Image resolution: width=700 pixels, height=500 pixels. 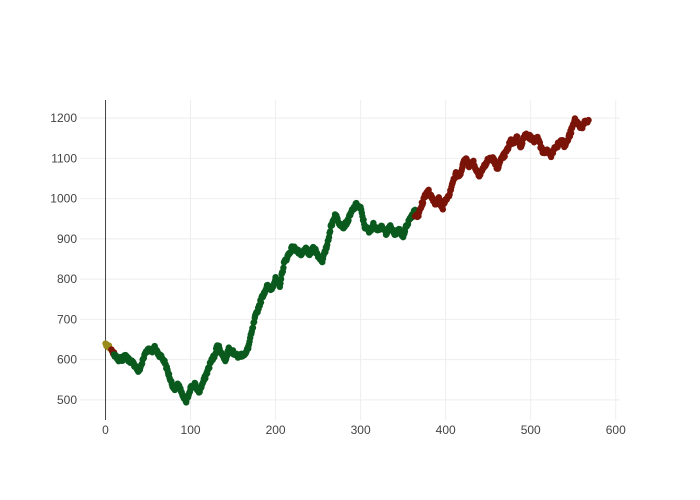 I want to click on y-tick-label: 700, so click(x=67, y=319).